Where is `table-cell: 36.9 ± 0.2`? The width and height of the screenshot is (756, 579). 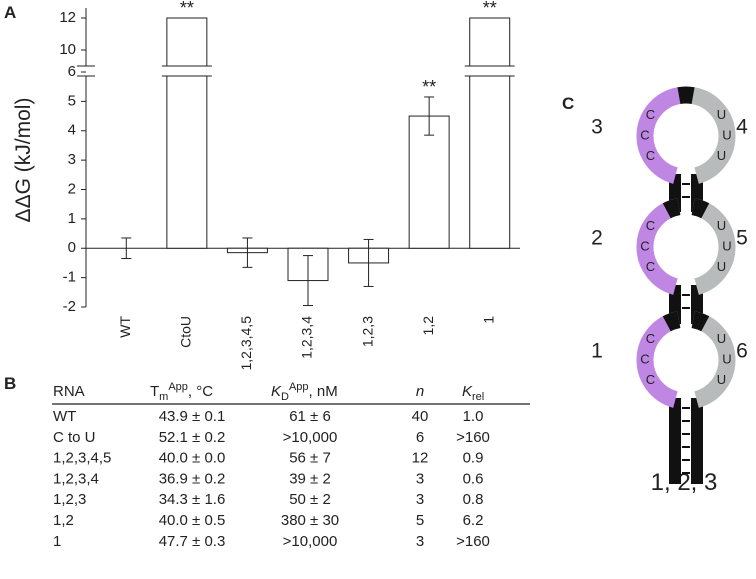
table-cell: 36.9 ± 0.2 is located at coordinates (192, 478).